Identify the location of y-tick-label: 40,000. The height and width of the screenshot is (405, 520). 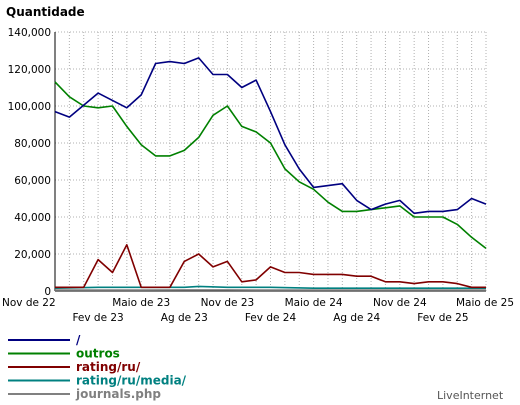
(32, 218).